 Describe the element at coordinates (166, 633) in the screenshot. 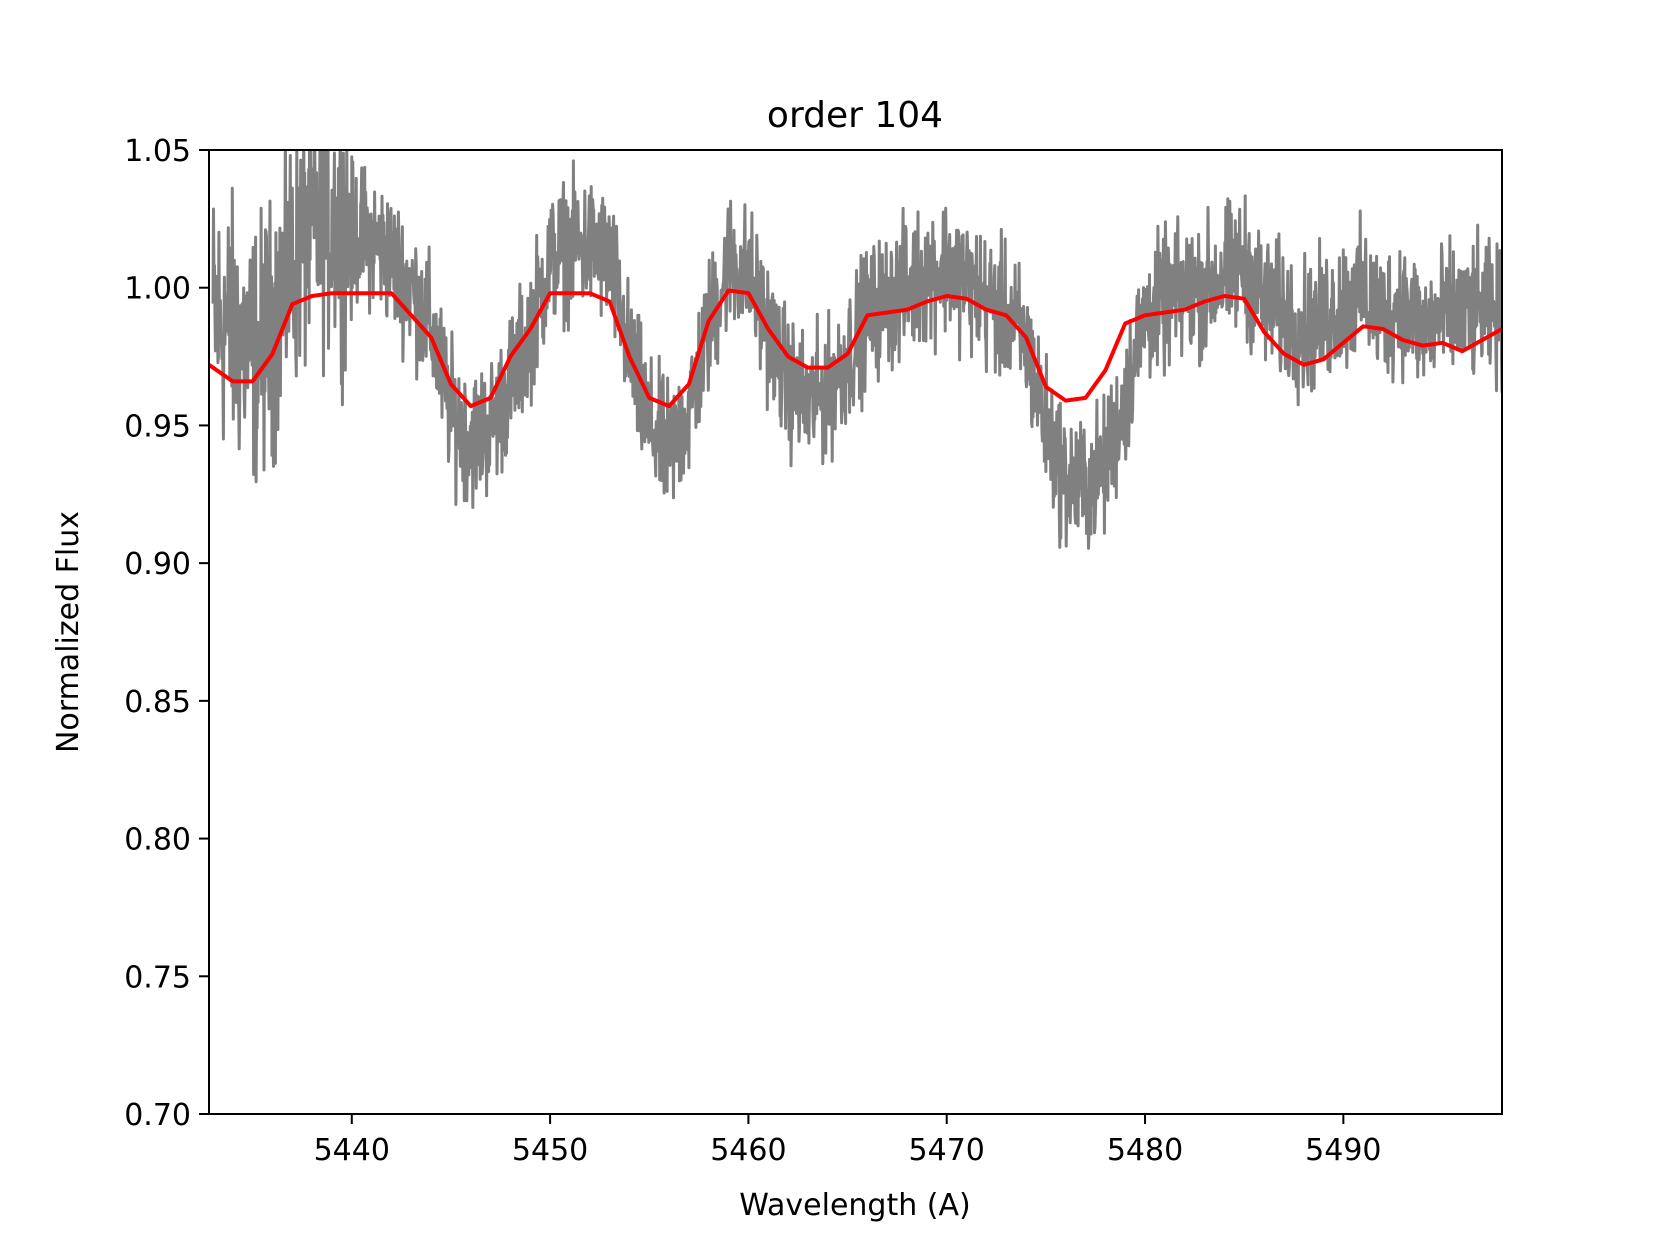

I see `y-axis: 0.70 0.75 0.80 0.85 0.90 0.95 1.00 1.05` at that location.